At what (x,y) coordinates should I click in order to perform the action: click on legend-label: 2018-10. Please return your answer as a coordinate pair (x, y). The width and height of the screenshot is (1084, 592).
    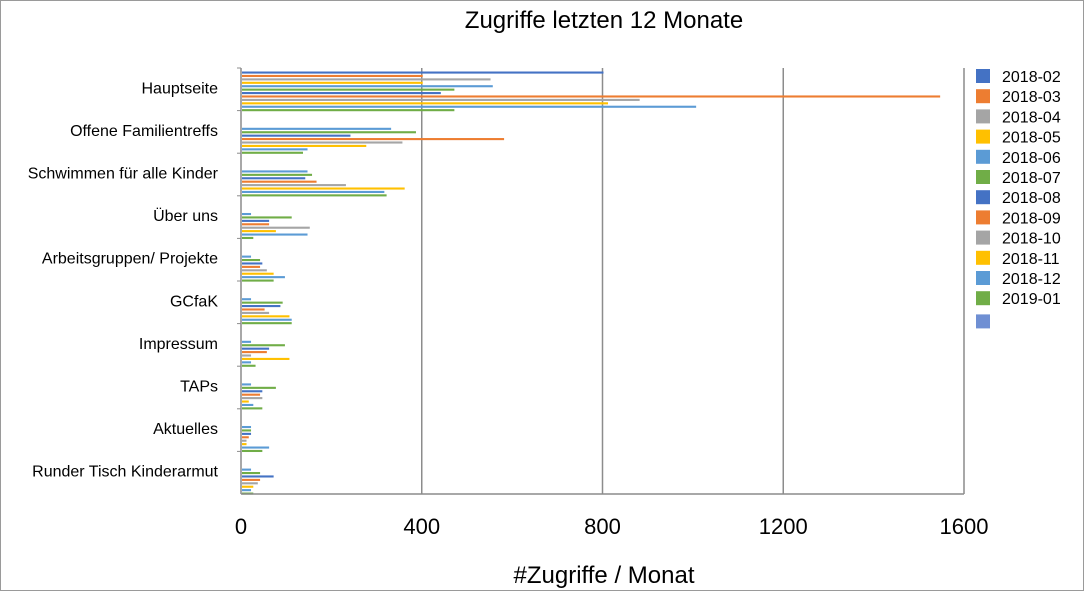
    Looking at the image, I should click on (1031, 239).